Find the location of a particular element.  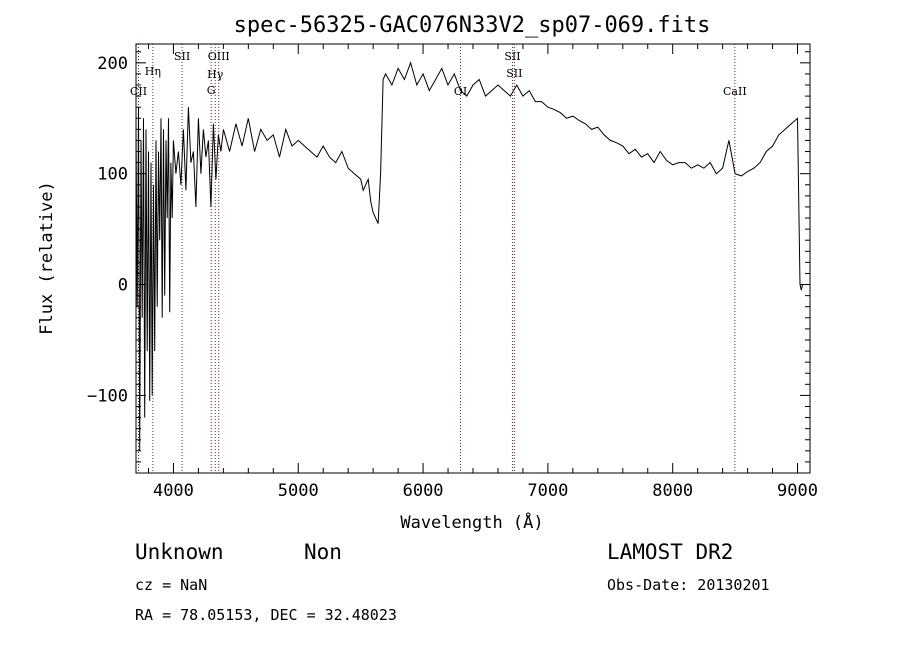

x-tick-label: 8000 is located at coordinates (672, 491).